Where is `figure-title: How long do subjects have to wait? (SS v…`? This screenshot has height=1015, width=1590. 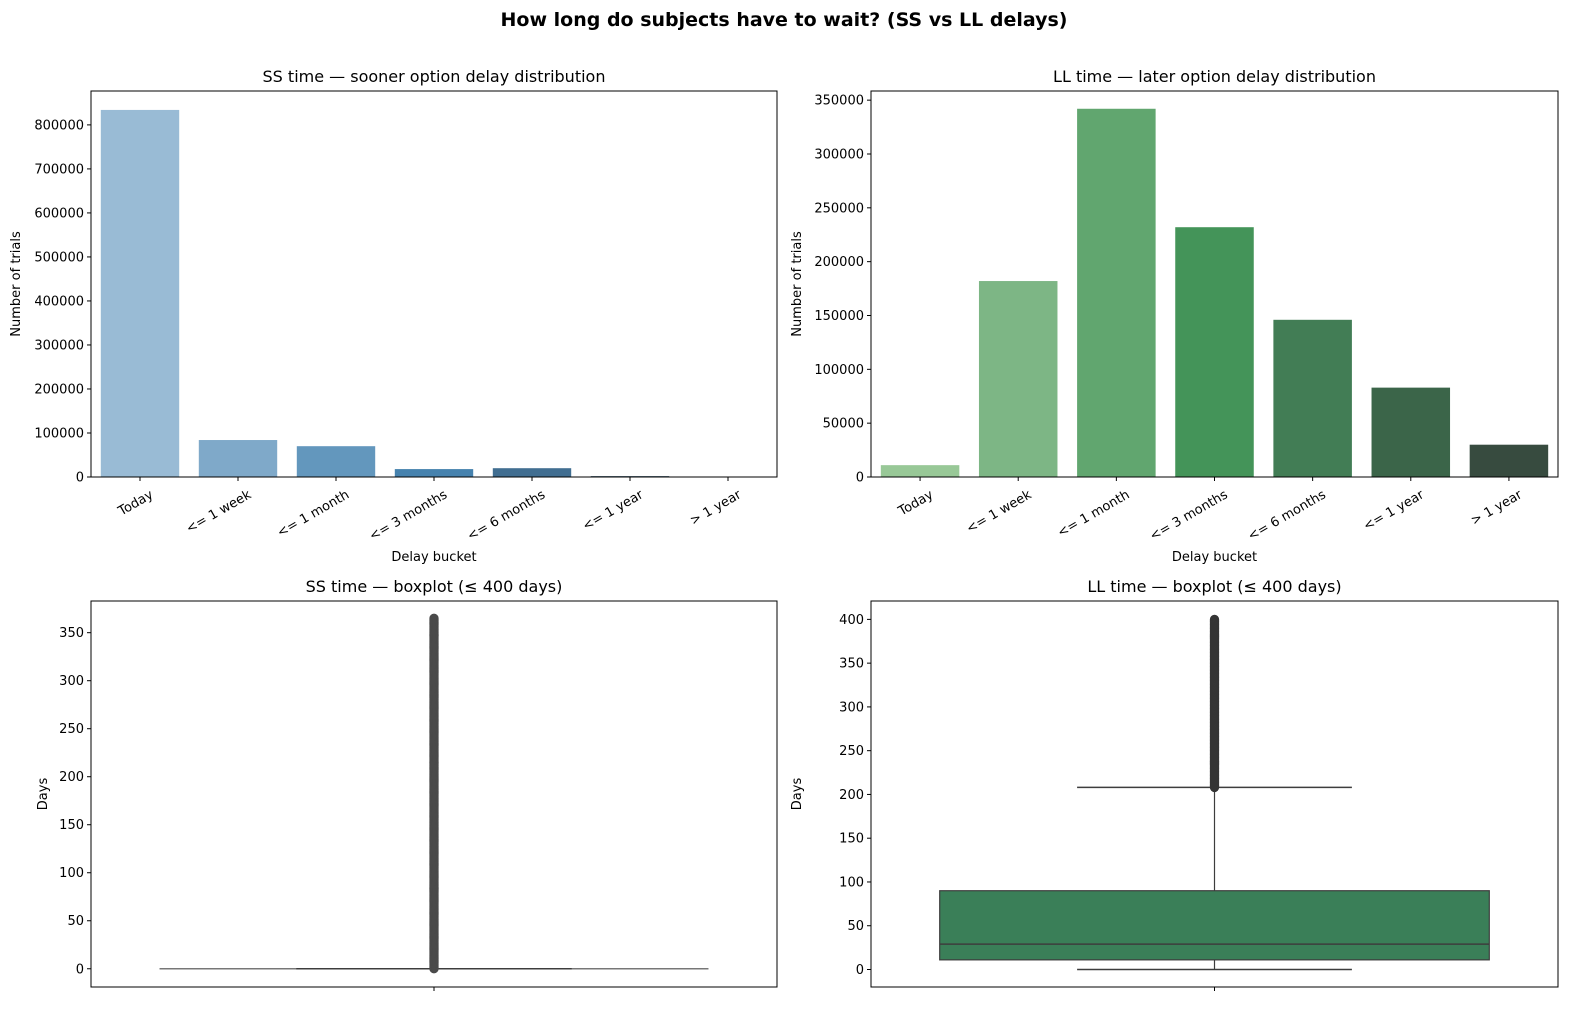 figure-title: How long do subjects have to wait? (SS v… is located at coordinates (784, 20).